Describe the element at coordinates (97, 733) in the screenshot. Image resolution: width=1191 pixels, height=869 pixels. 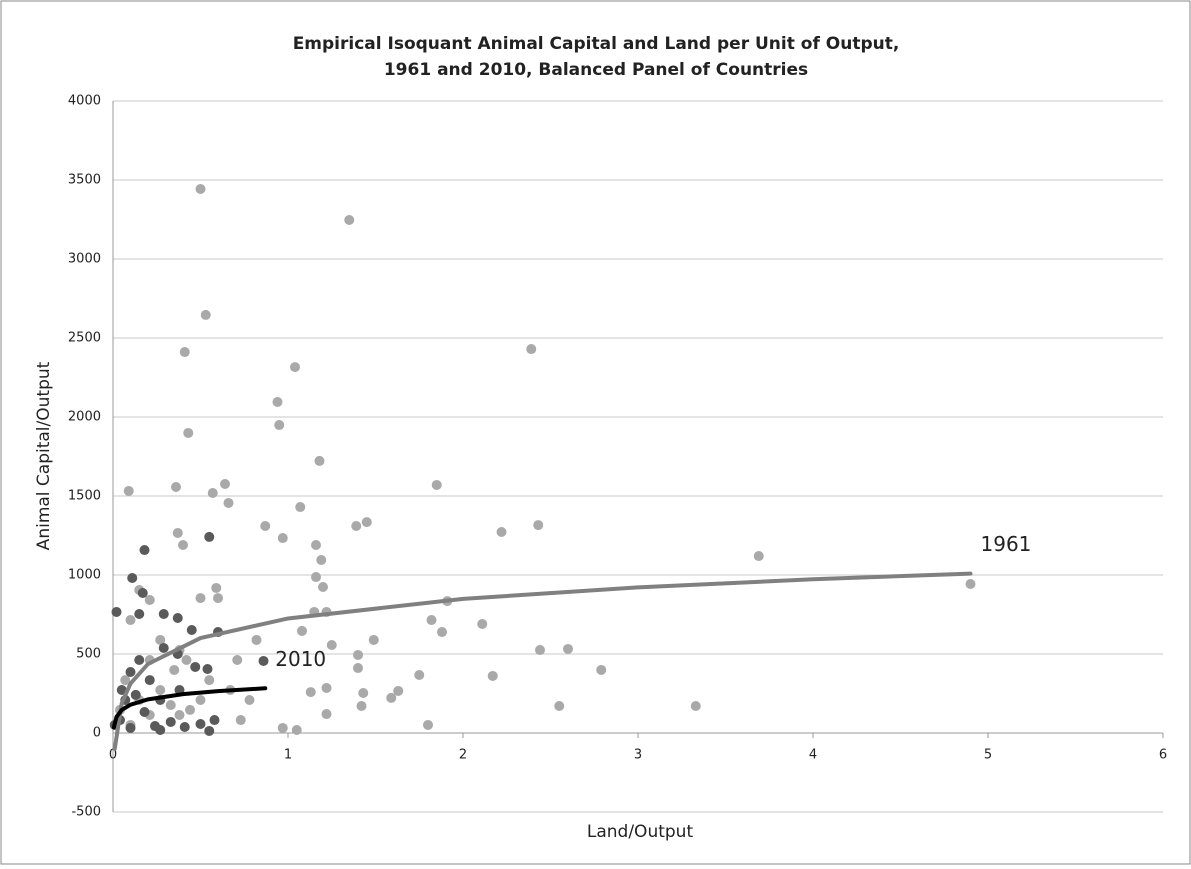
I see `y-tick-label: 0` at that location.